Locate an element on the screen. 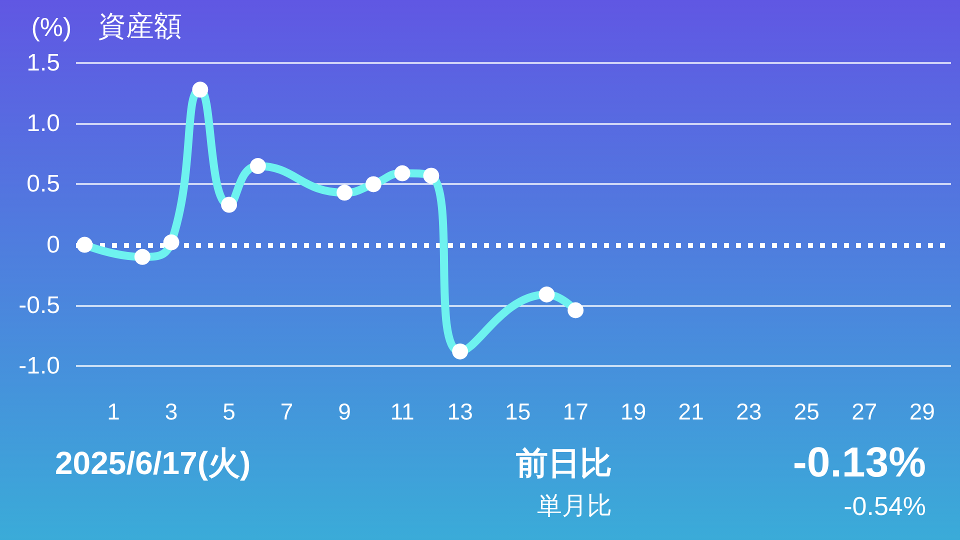 The image size is (960, 540). x-tick-label: 5 is located at coordinates (229, 411).